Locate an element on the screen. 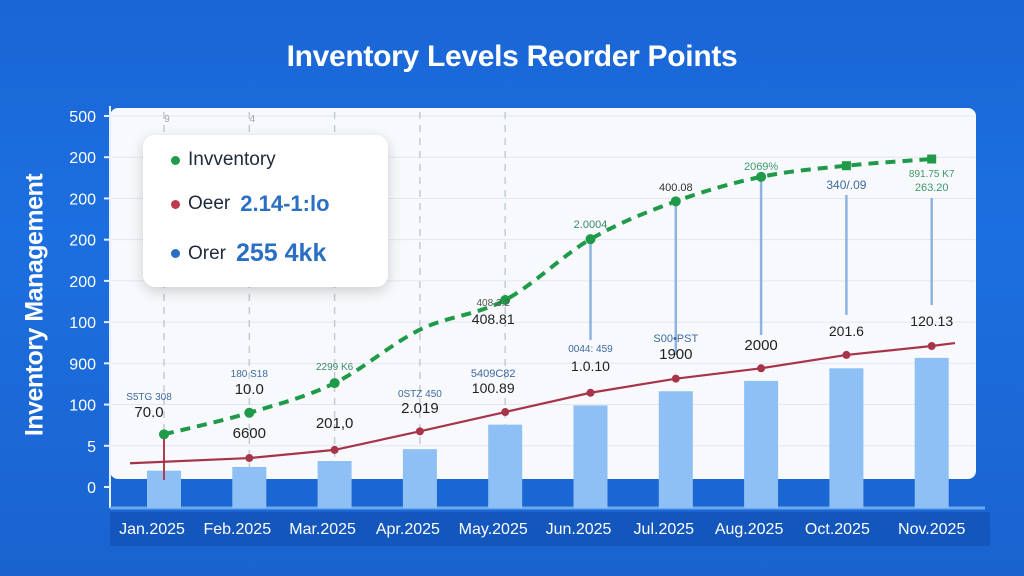 Image resolution: width=1024 pixels, height=576 pixels. x-tick-label: Jun.2025 is located at coordinates (579, 529).